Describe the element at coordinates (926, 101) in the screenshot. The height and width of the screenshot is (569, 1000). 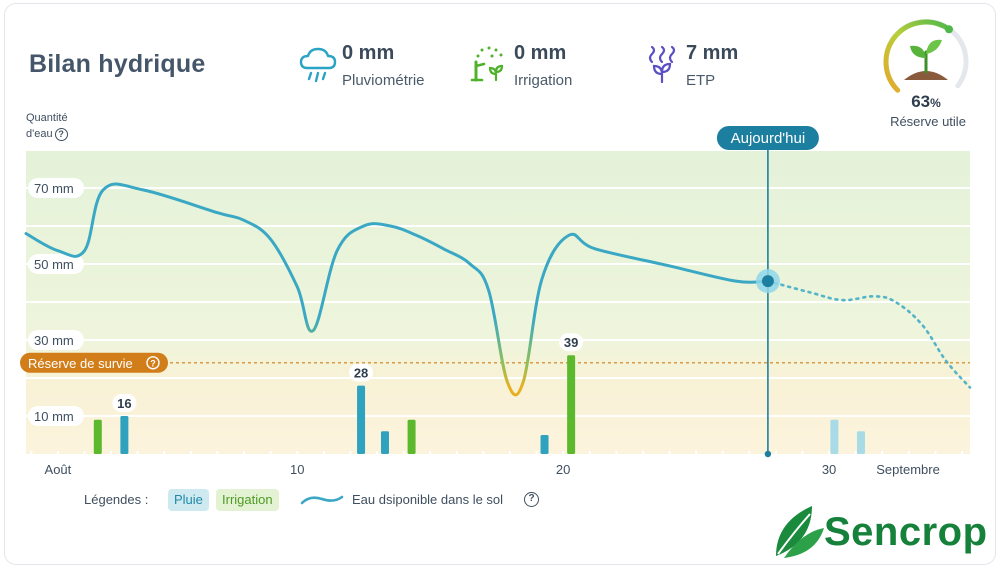
I see `gauge-percent: 63%` at that location.